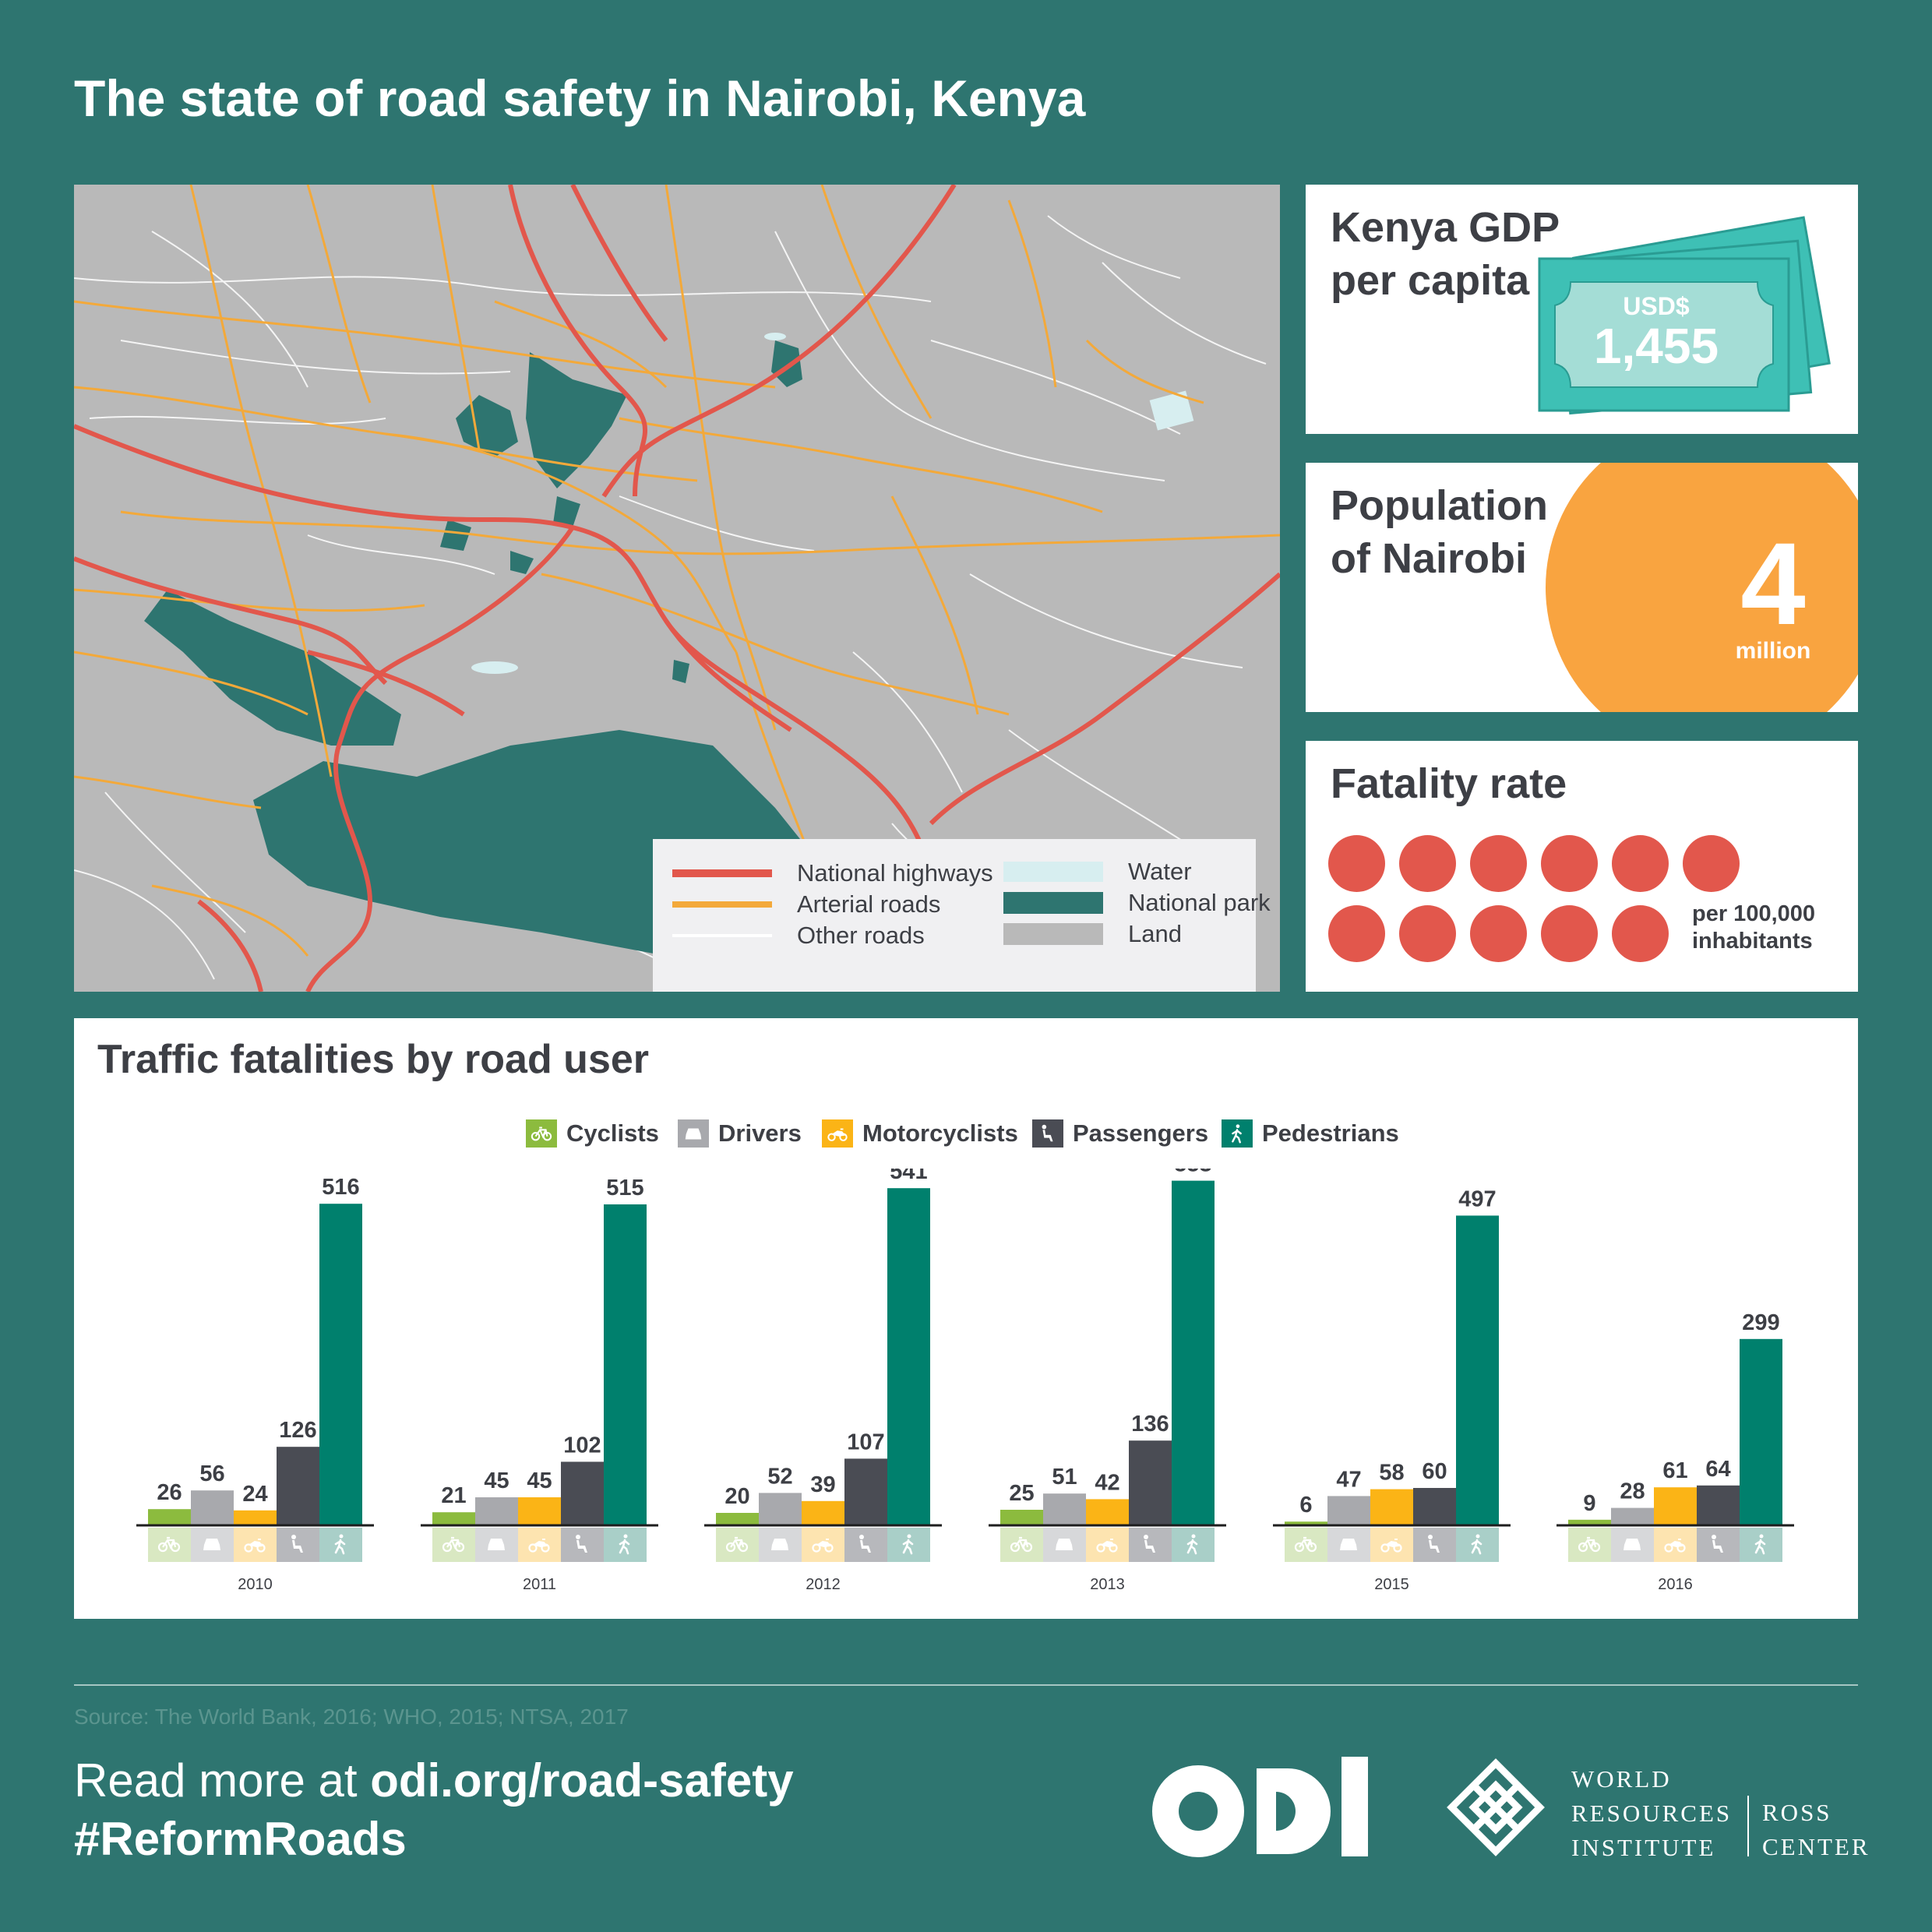 This screenshot has width=1932, height=1932. Describe the element at coordinates (1754, 914) in the screenshot. I see `fatality-unit-line1: per 100,000` at that location.